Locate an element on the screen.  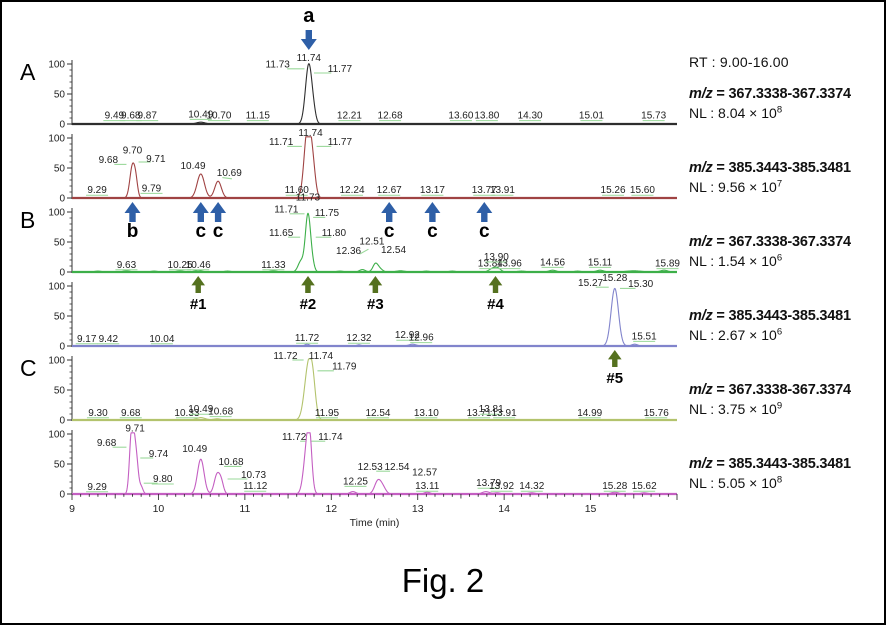
peak-label: 9.42 is located at coordinates (109, 339).